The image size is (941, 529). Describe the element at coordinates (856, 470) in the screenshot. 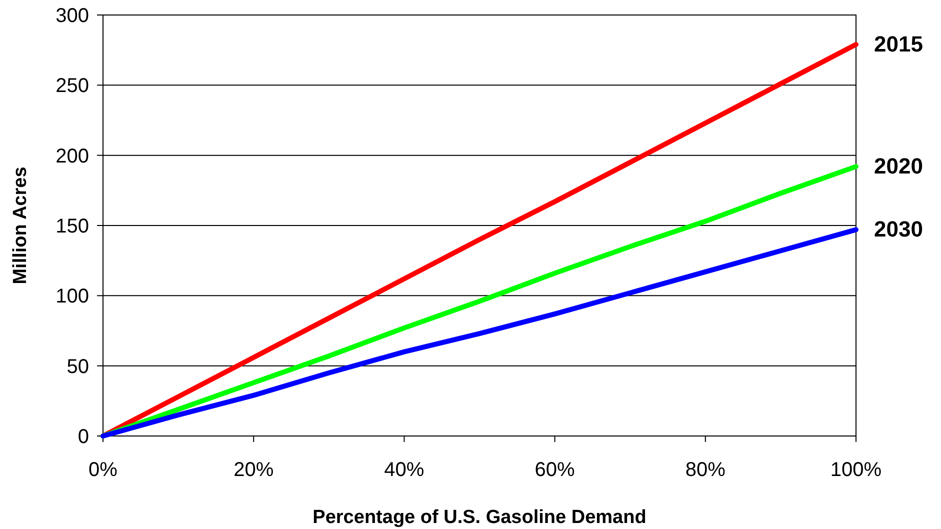

I see `x-tick-label: 100%` at that location.